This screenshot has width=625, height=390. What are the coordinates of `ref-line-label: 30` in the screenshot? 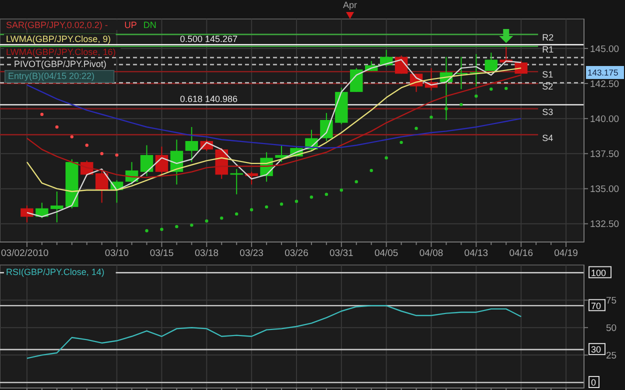 It's located at (596, 349).